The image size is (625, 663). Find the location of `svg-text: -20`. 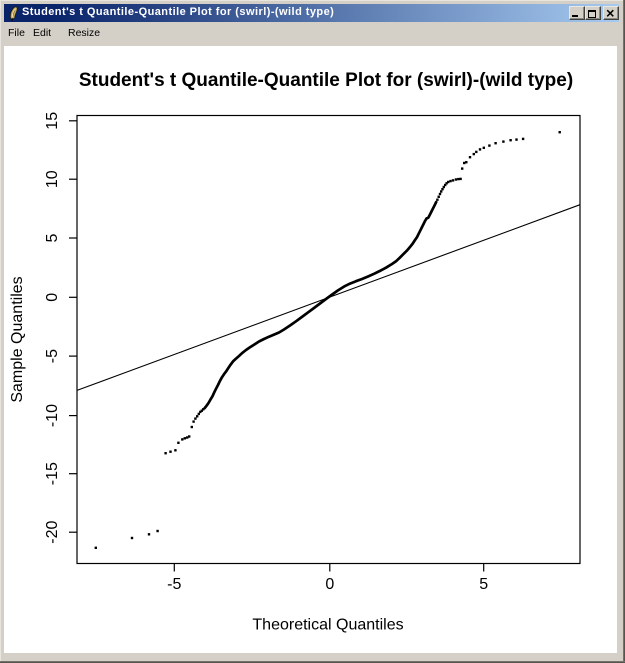

svg-text: -20 is located at coordinates (52, 532).